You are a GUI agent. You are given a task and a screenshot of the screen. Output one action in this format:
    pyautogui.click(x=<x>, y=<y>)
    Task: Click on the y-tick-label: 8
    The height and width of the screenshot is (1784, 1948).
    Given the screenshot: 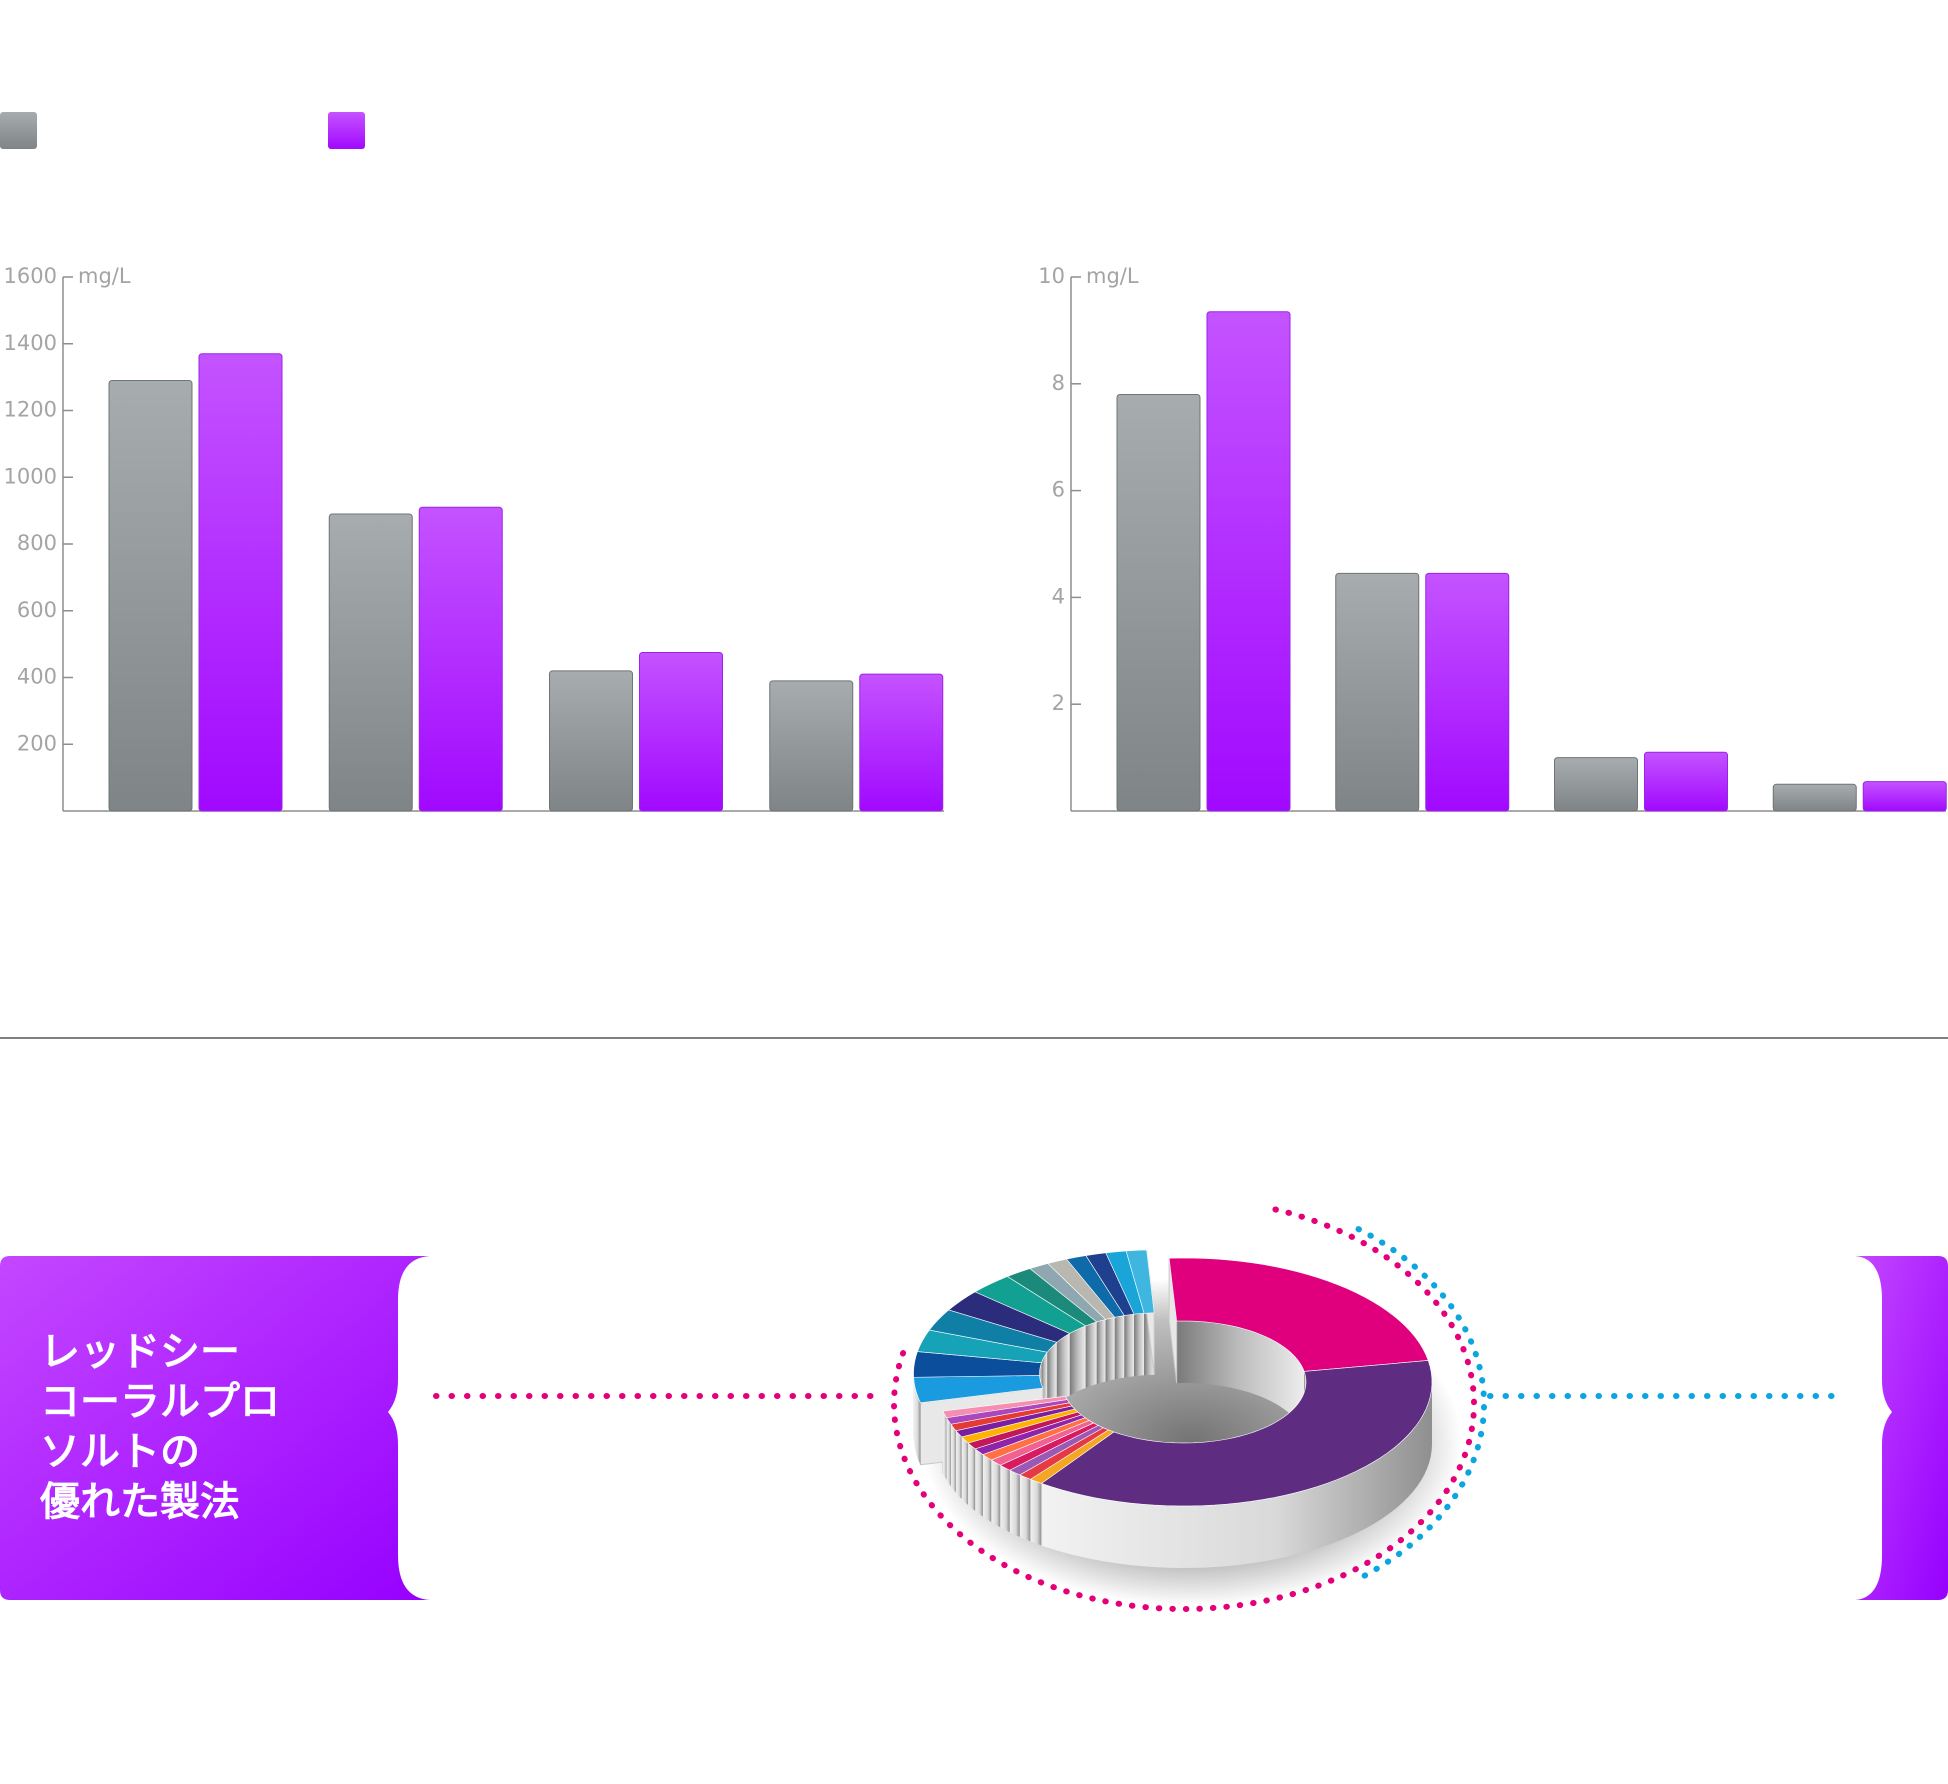 What is the action you would take?
    pyautogui.click(x=1058, y=383)
    